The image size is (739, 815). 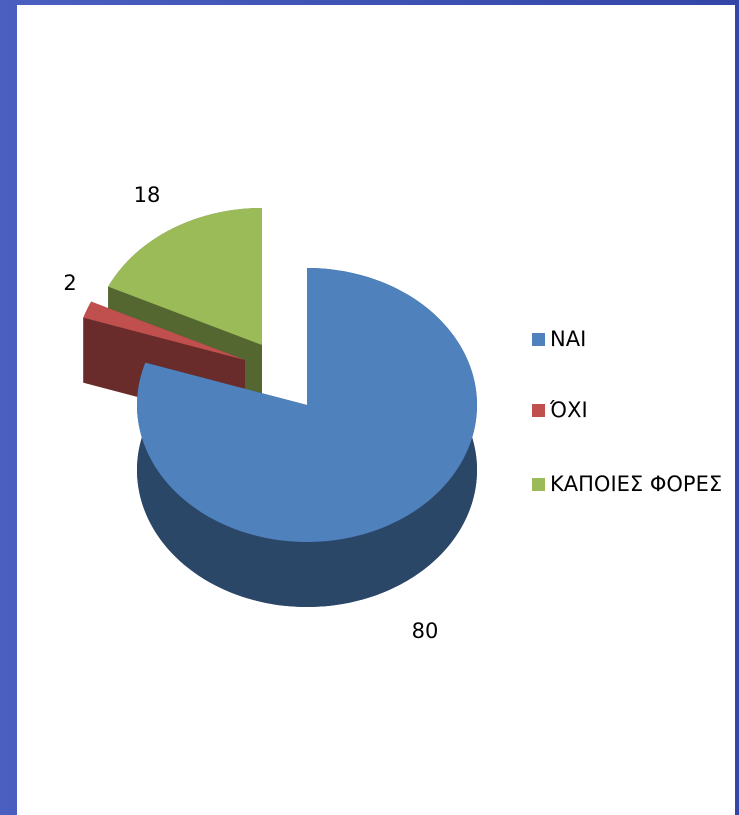 What do you see at coordinates (147, 195) in the screenshot?
I see `data-label: 18` at bounding box center [147, 195].